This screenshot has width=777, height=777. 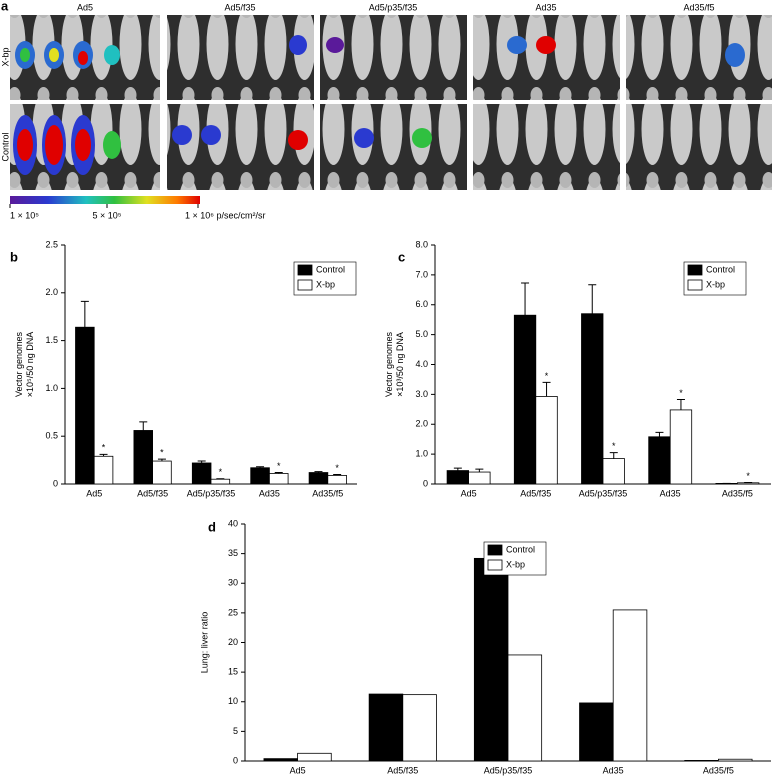 What do you see at coordinates (204, 643) in the screenshot?
I see `y-axis-label: Lung: liver ratio` at bounding box center [204, 643].